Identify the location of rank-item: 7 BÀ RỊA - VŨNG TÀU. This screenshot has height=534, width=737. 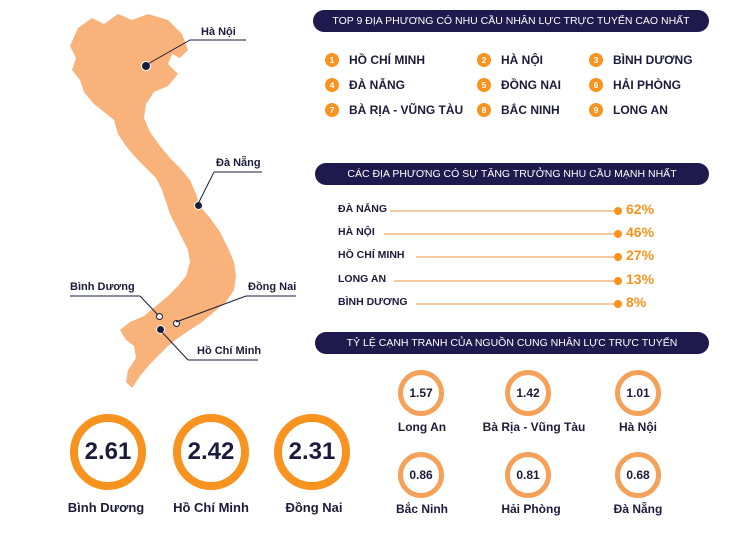
(394, 110).